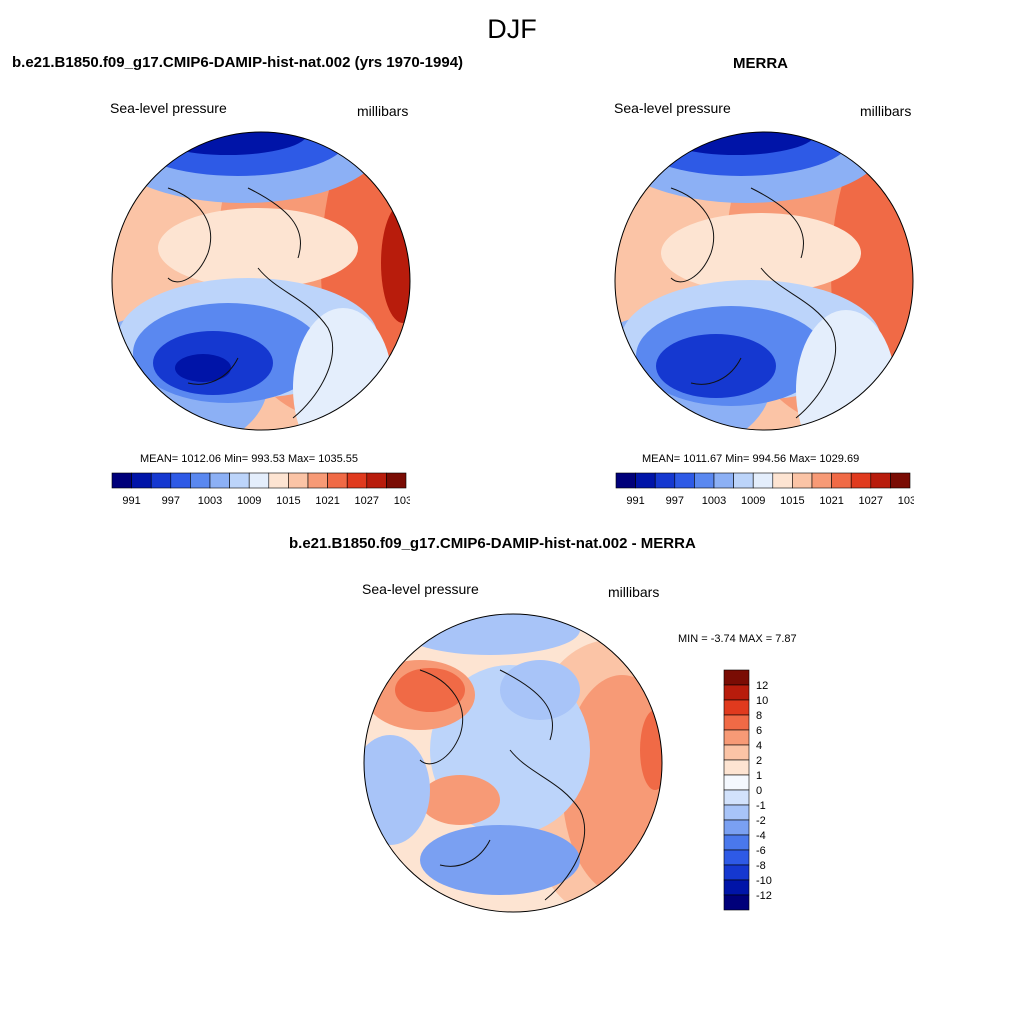 The width and height of the screenshot is (1024, 1024). What do you see at coordinates (886, 111) in the screenshot?
I see `panel-2-units-label: millibars` at bounding box center [886, 111].